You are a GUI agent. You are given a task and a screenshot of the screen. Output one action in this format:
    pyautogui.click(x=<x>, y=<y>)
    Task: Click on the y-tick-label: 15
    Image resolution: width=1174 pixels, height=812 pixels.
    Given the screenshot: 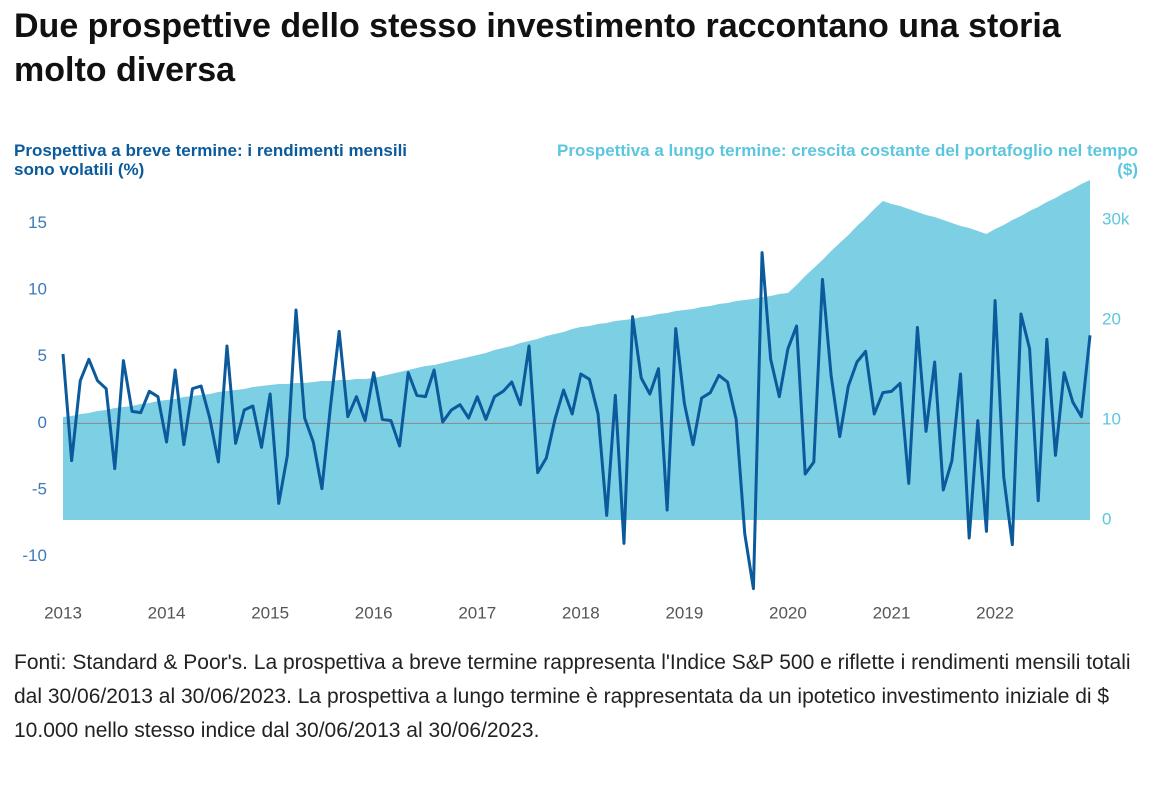 What is the action you would take?
    pyautogui.click(x=37, y=222)
    